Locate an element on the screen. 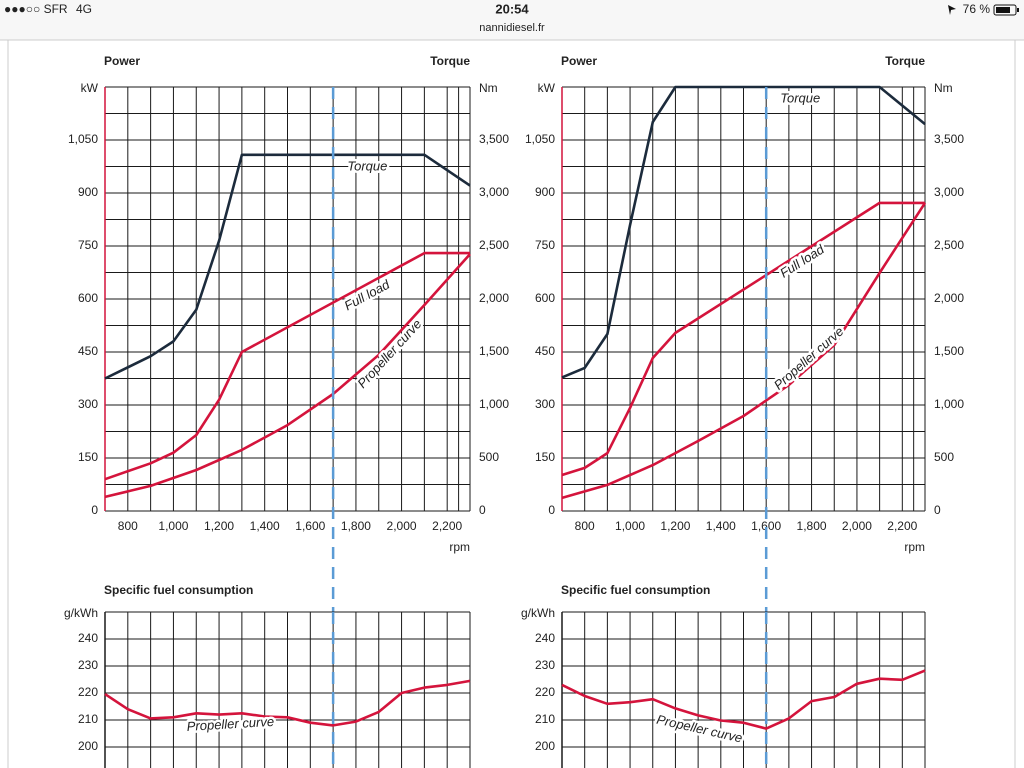 The image size is (1024, 768). clock: 20:54 is located at coordinates (512, 8).